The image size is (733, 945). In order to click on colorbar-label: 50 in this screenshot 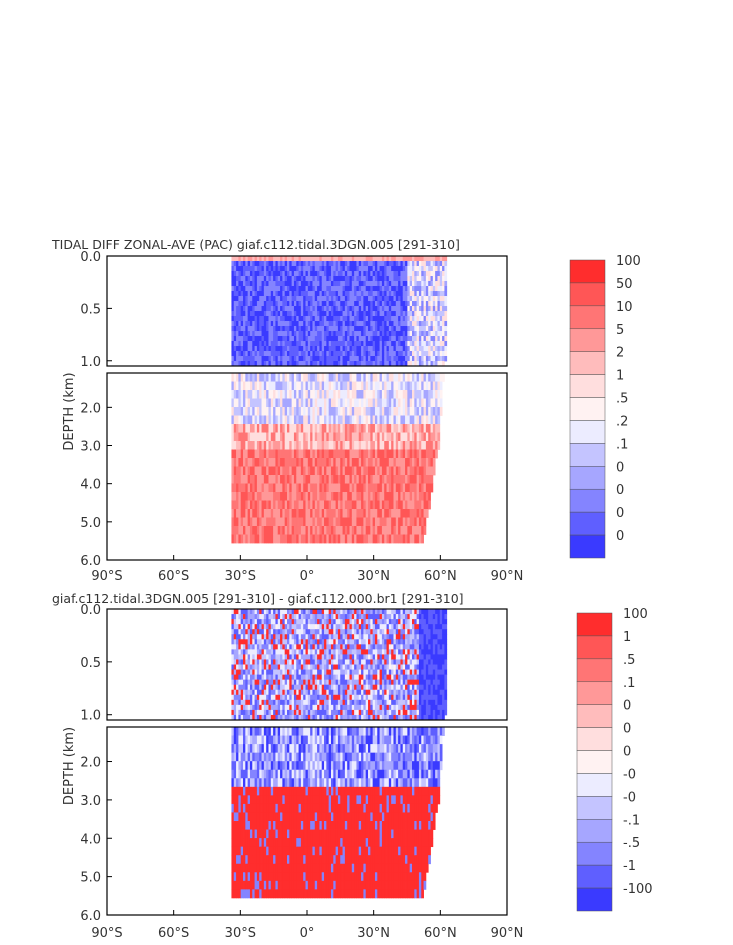, I will do `click(624, 284)`.